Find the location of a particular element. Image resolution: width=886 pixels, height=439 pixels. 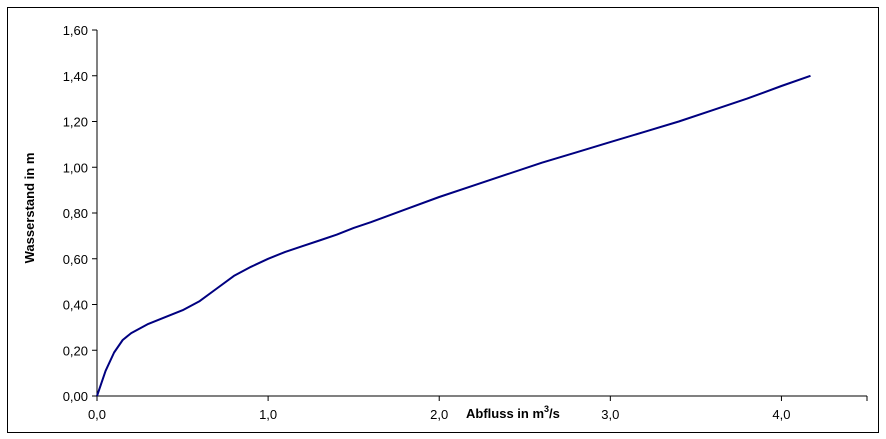

y-tick-label: 0,80 is located at coordinates (75, 213).